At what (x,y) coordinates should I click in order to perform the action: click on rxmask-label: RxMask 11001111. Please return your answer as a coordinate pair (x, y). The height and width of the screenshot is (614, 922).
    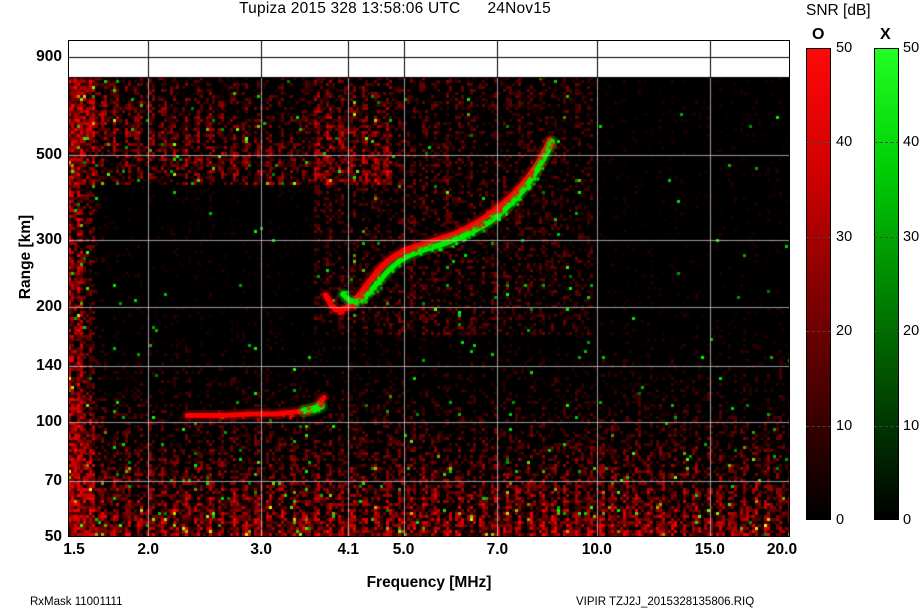
    Looking at the image, I should click on (76, 602).